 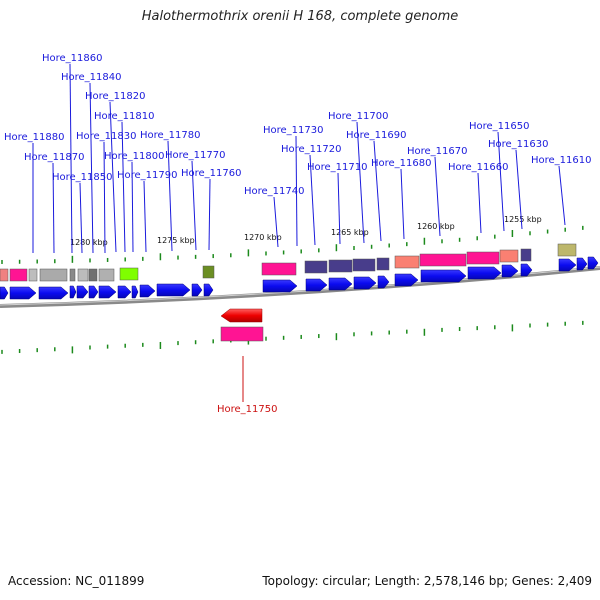 What do you see at coordinates (274, 191) in the screenshot?
I see `gene-label: Hore_11740` at bounding box center [274, 191].